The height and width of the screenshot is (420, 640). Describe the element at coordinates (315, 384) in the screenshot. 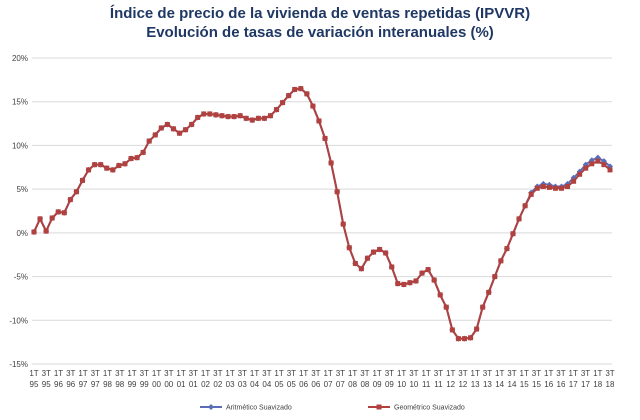

I see `x-tick-year: 06` at that location.